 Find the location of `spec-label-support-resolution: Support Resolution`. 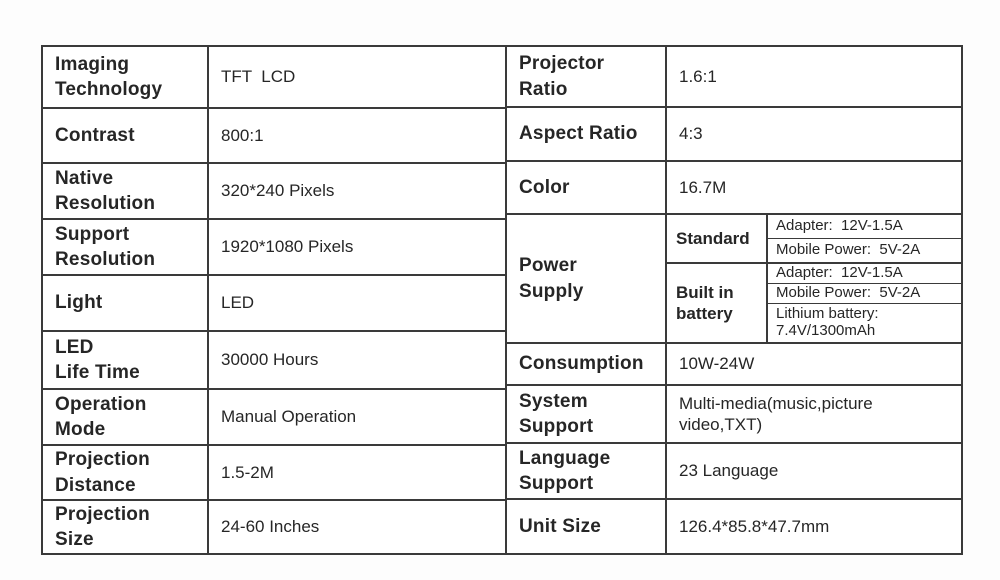

spec-label-support-resolution: Support Resolution is located at coordinates (126, 247).